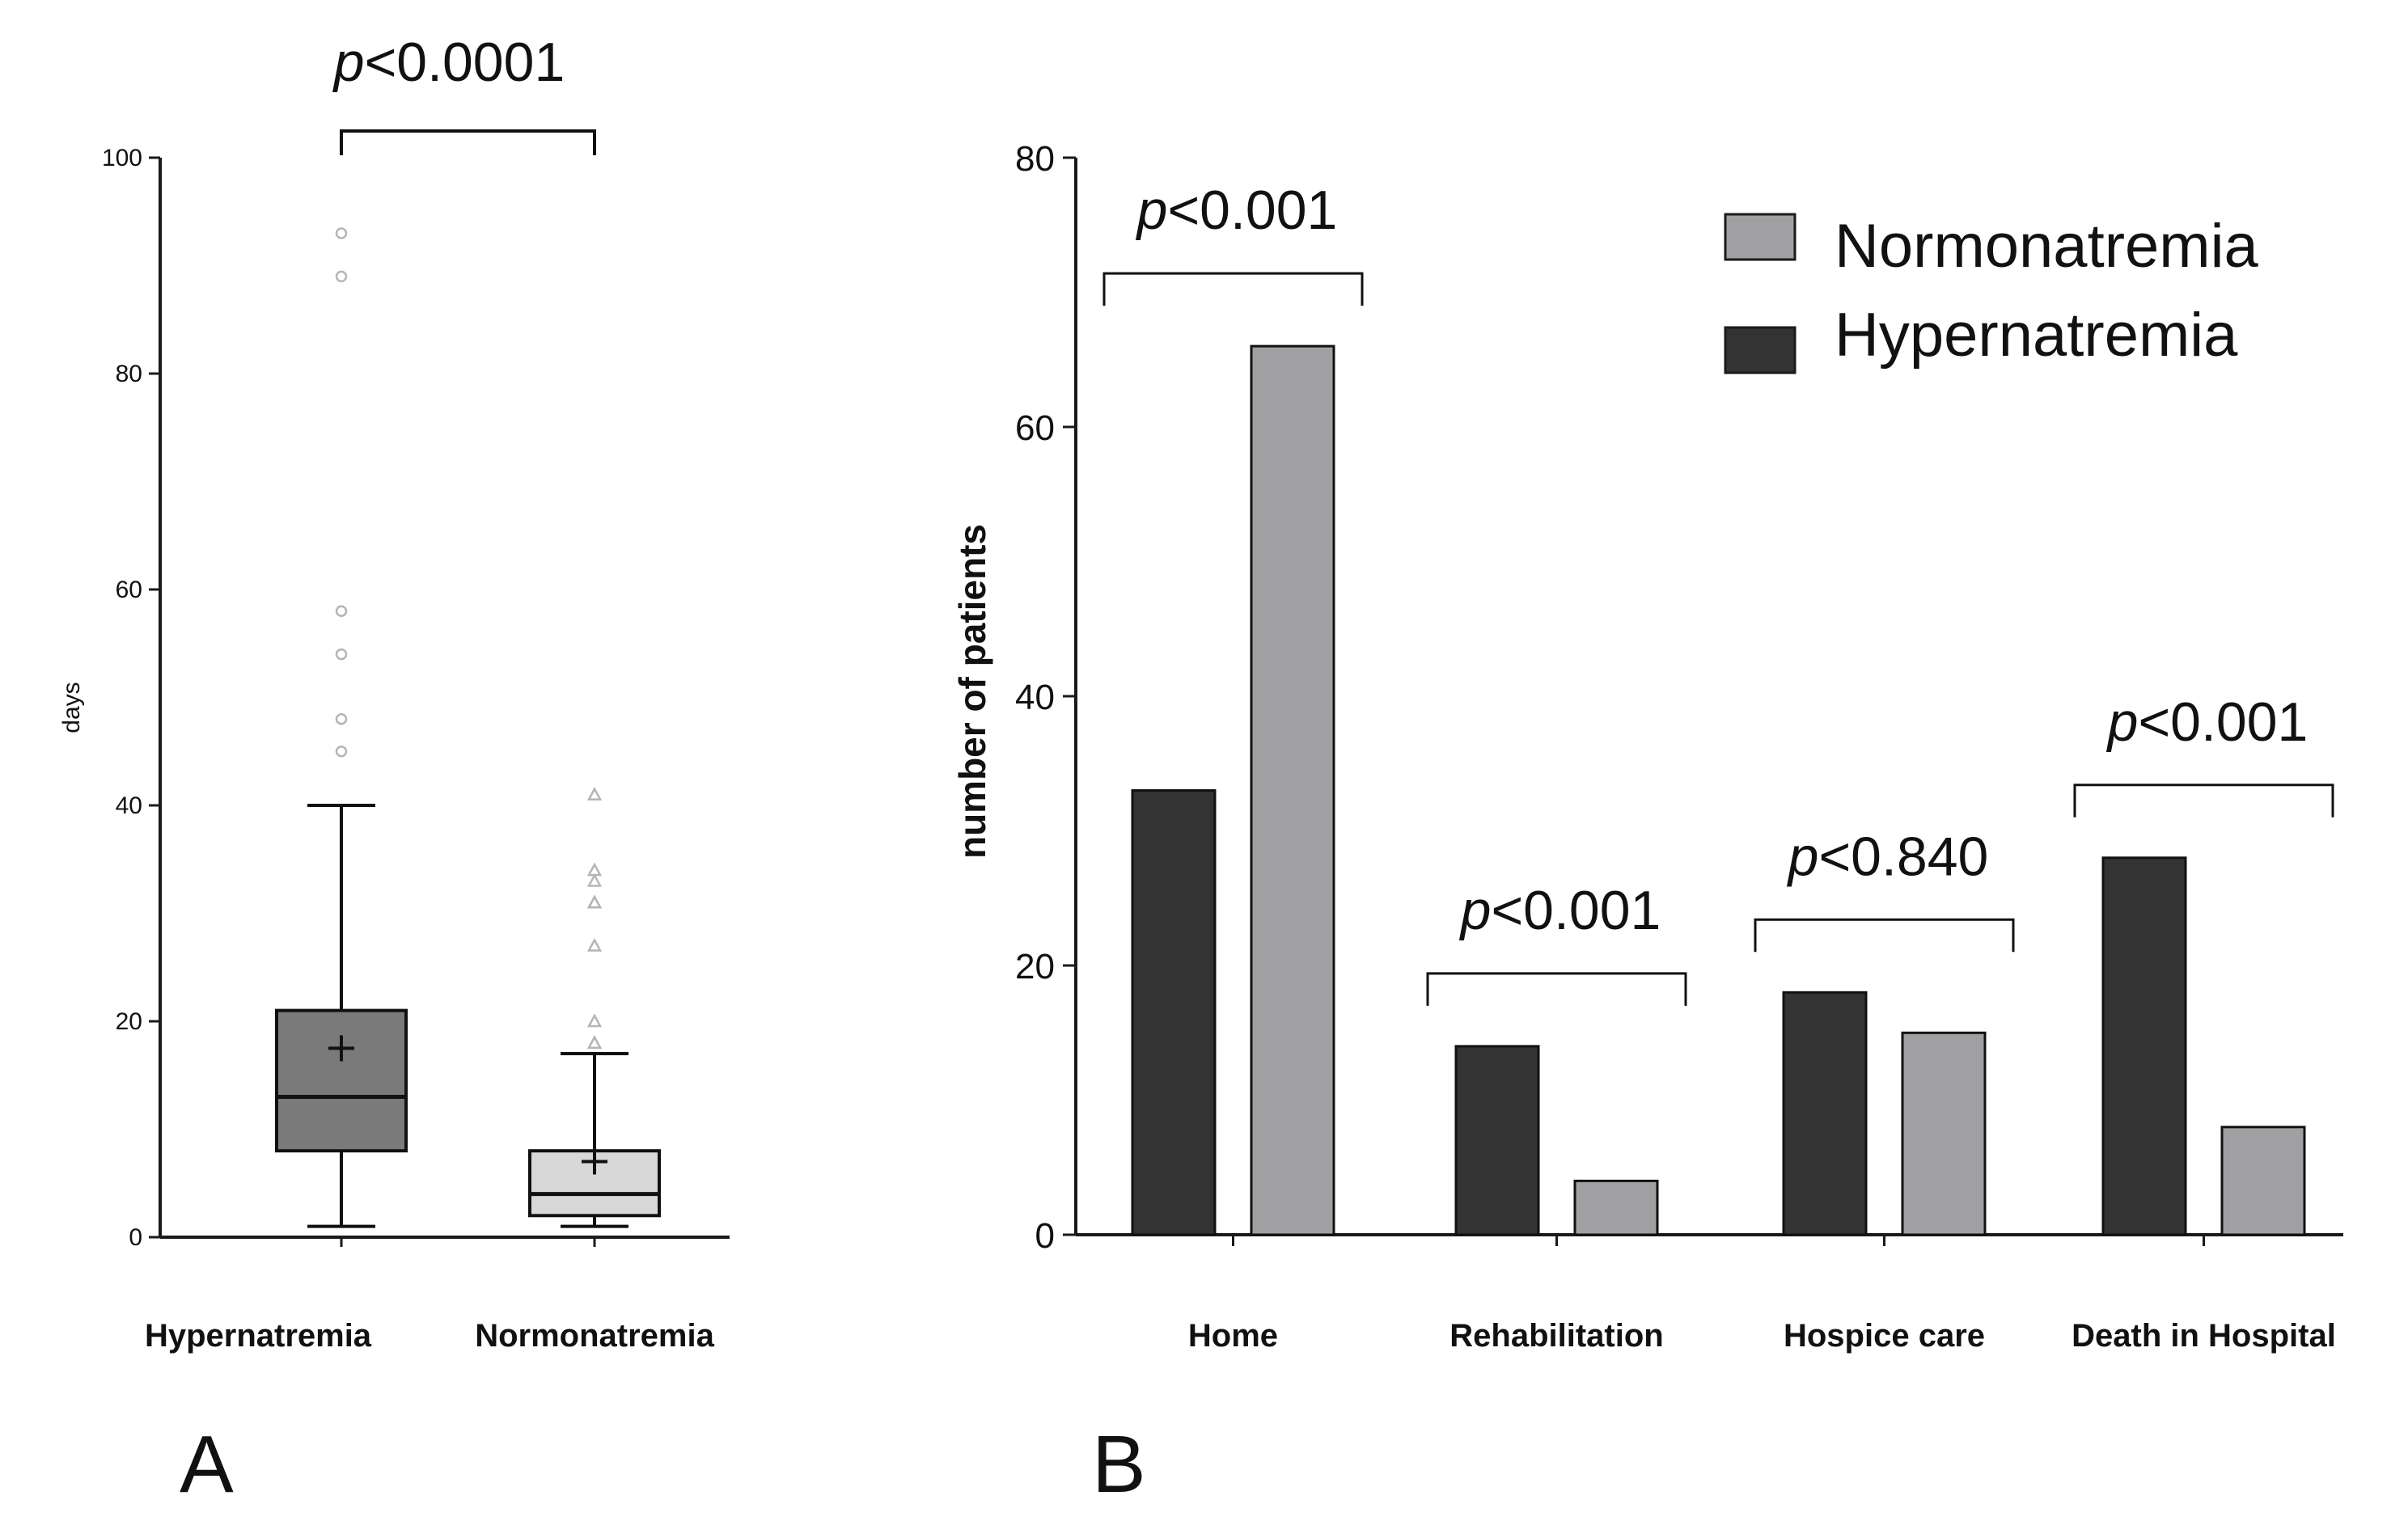 This screenshot has height=1521, width=2408. Describe the element at coordinates (1825, 1113) in the screenshot. I see `bar-hospice-care-hypernatremia` at that location.